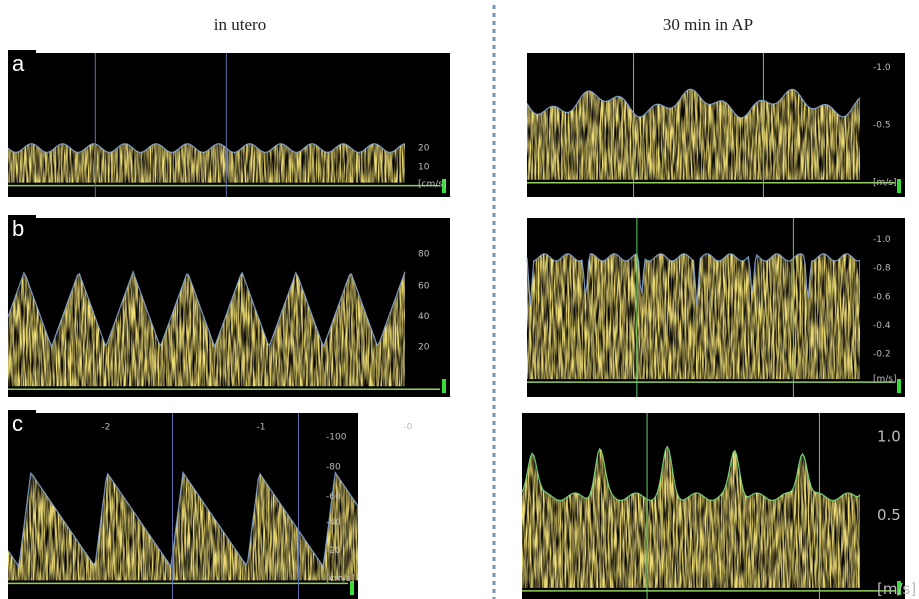  What do you see at coordinates (18, 63) in the screenshot?
I see `panel-letter: a` at bounding box center [18, 63].